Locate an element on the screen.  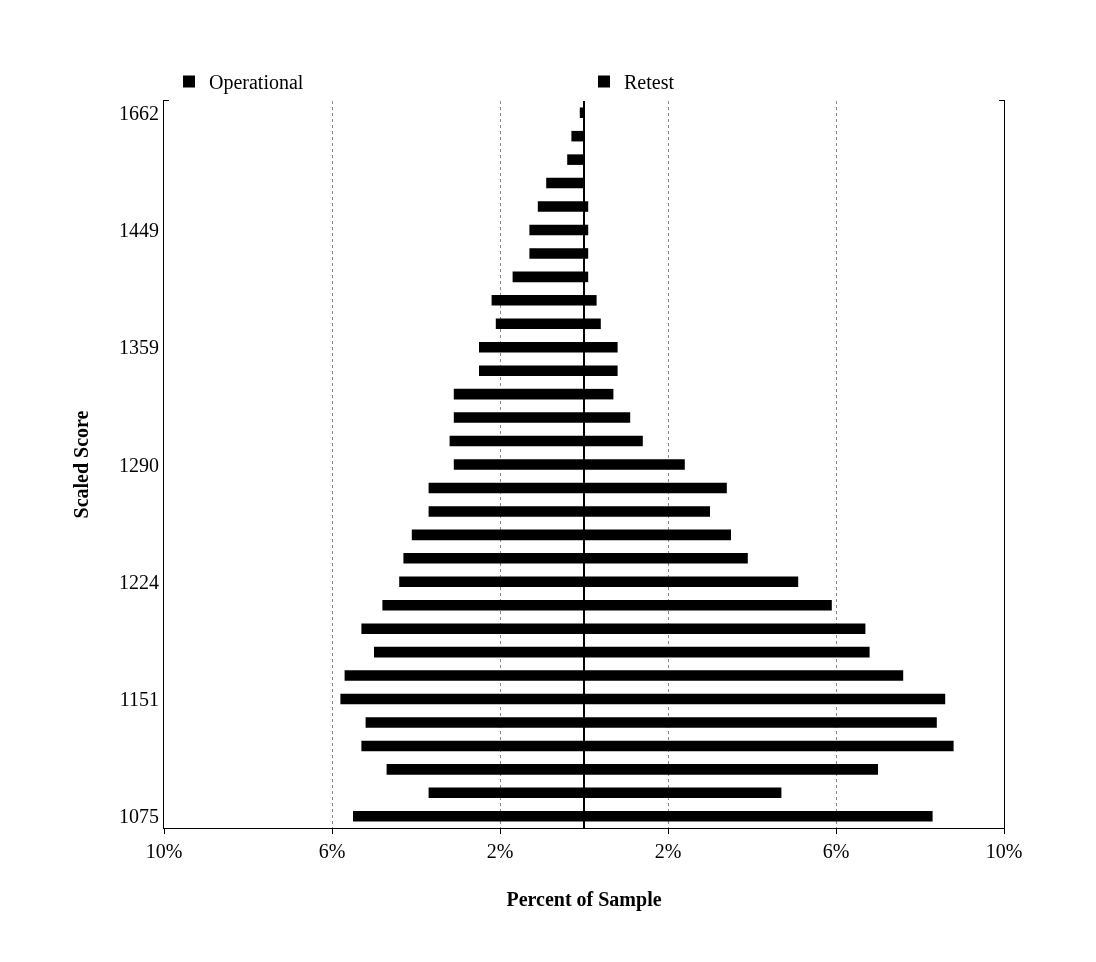
y-tick-label: 1151 is located at coordinates (139, 699).